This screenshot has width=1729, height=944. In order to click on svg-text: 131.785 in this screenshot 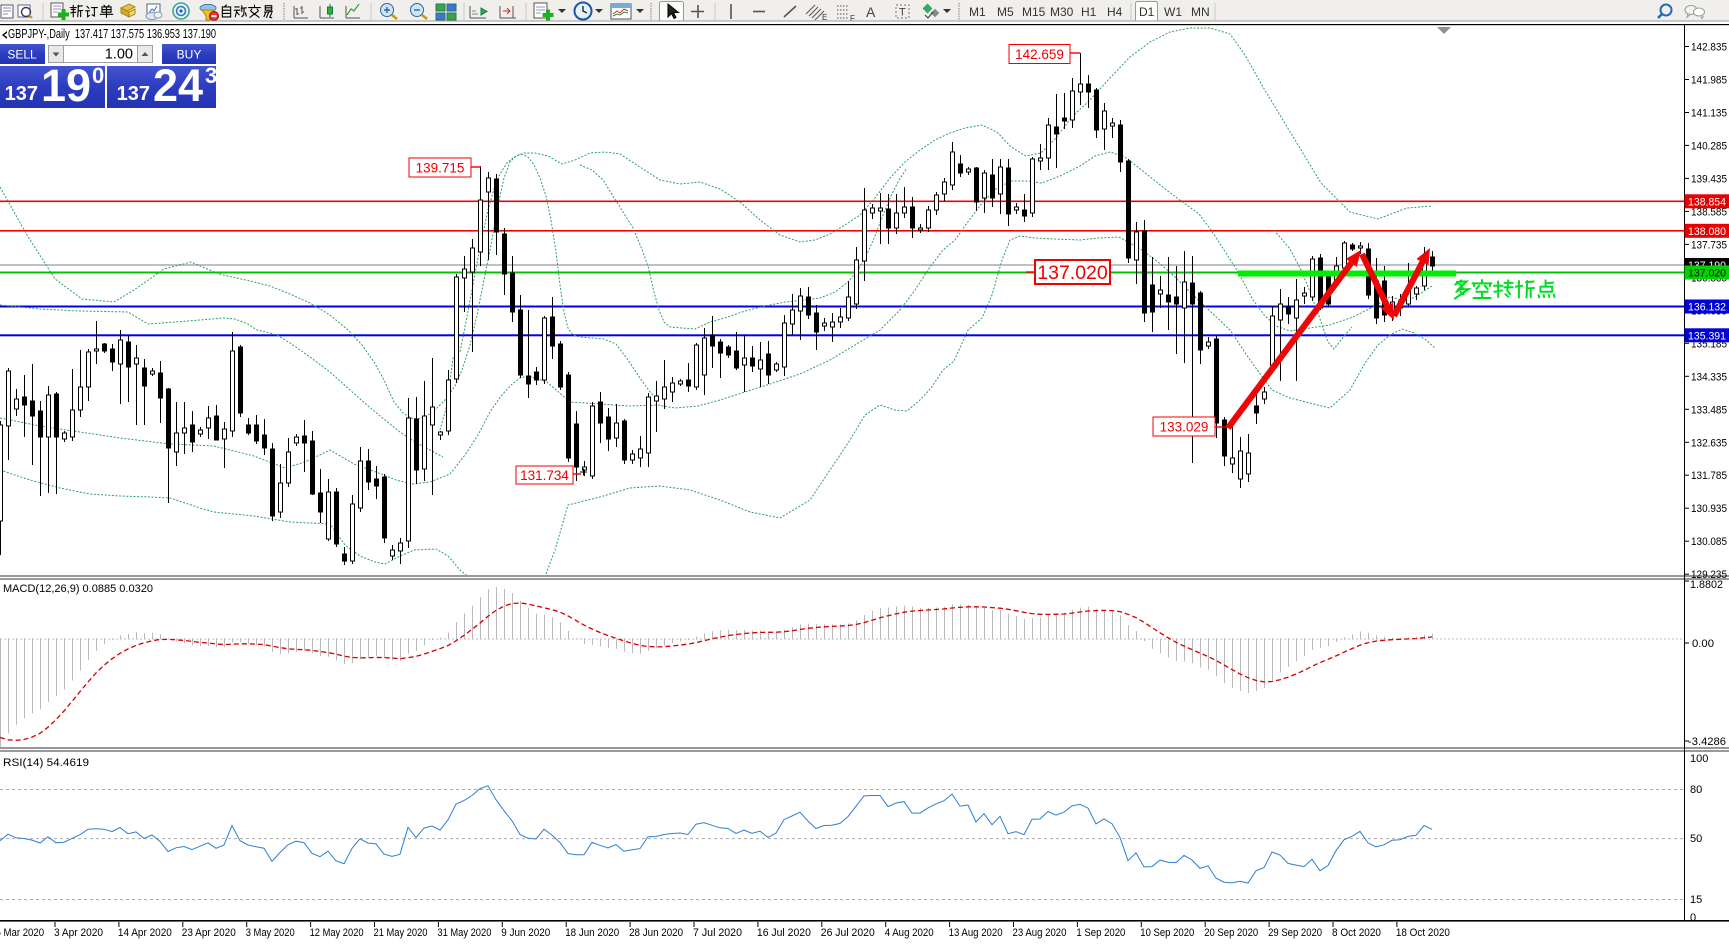, I will do `click(1709, 476)`.